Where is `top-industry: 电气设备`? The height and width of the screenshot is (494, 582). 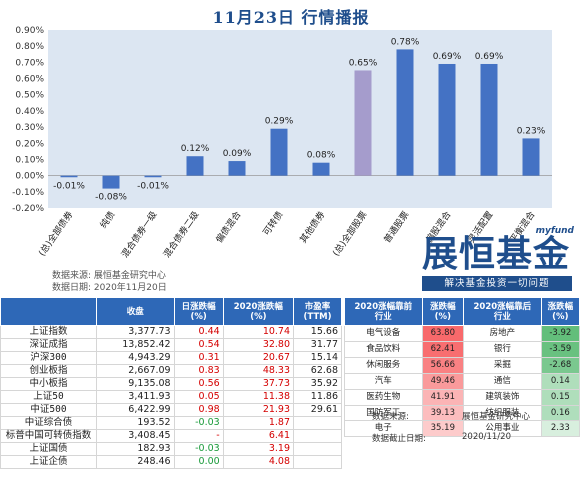
top-industry: 电气设备 is located at coordinates (383, 333).